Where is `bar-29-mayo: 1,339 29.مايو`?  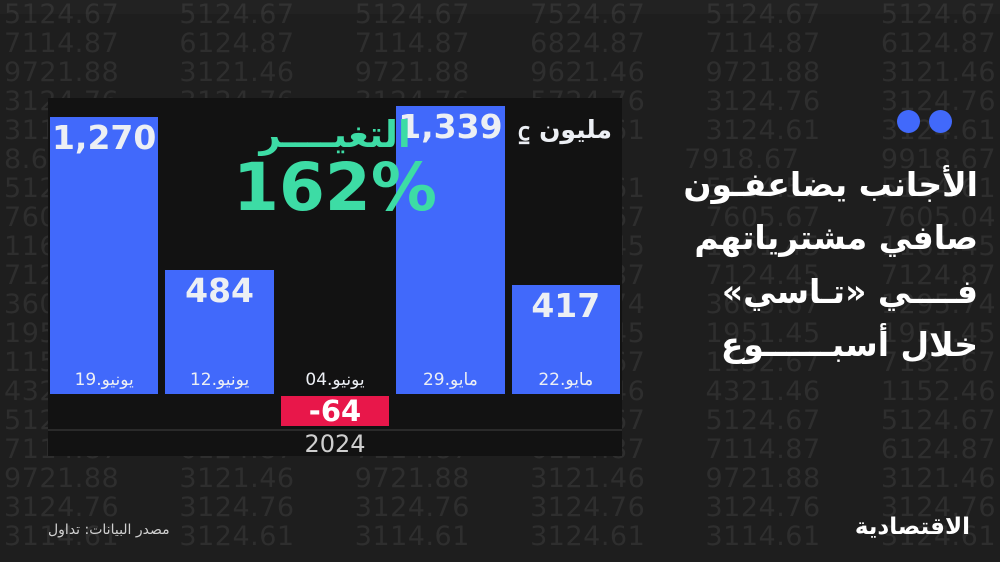 bar-29-mayo: 1,339 29.مايو is located at coordinates (450, 250).